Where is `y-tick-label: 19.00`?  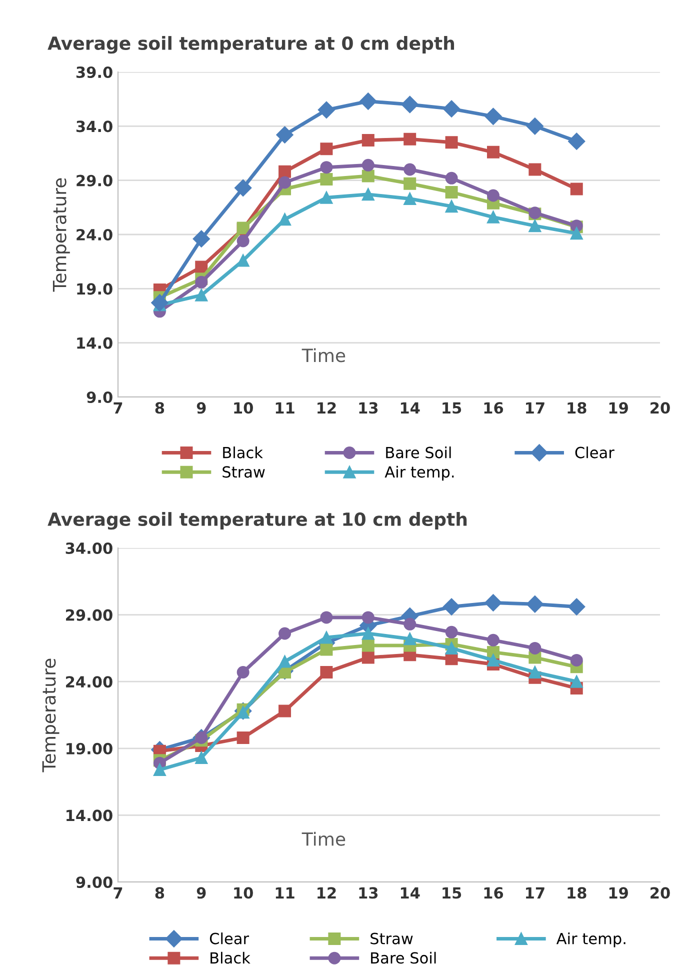
y-tick-label: 19.00 is located at coordinates (89, 748).